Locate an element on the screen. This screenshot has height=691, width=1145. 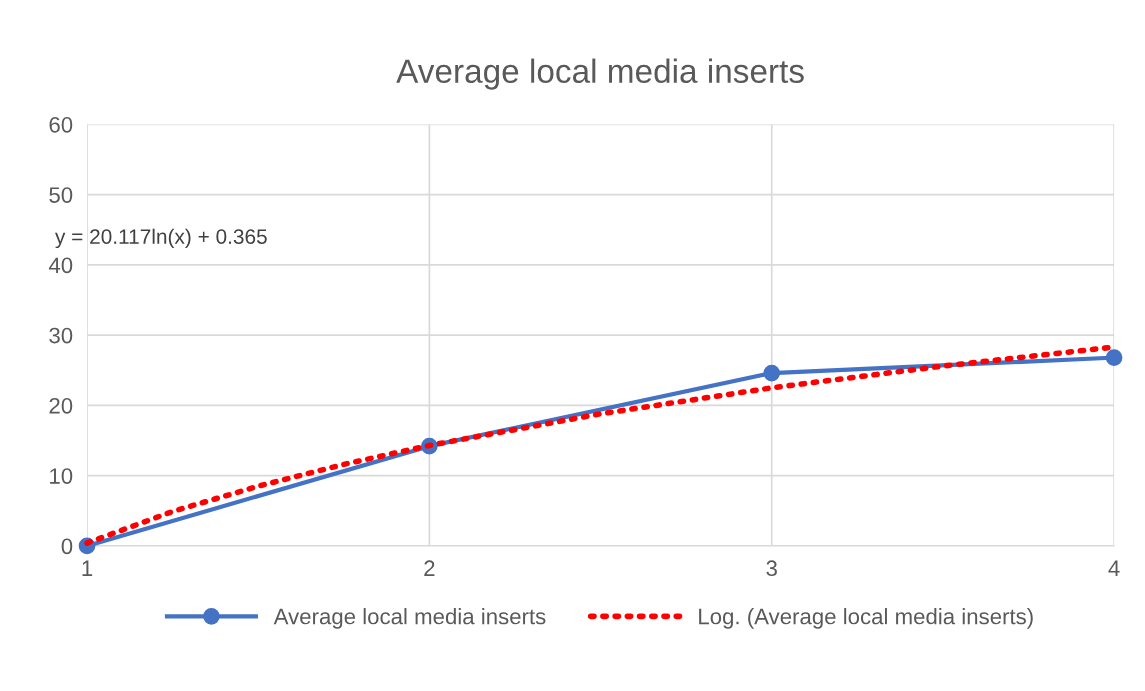
y-tick-label: 0 is located at coordinates (67, 546).